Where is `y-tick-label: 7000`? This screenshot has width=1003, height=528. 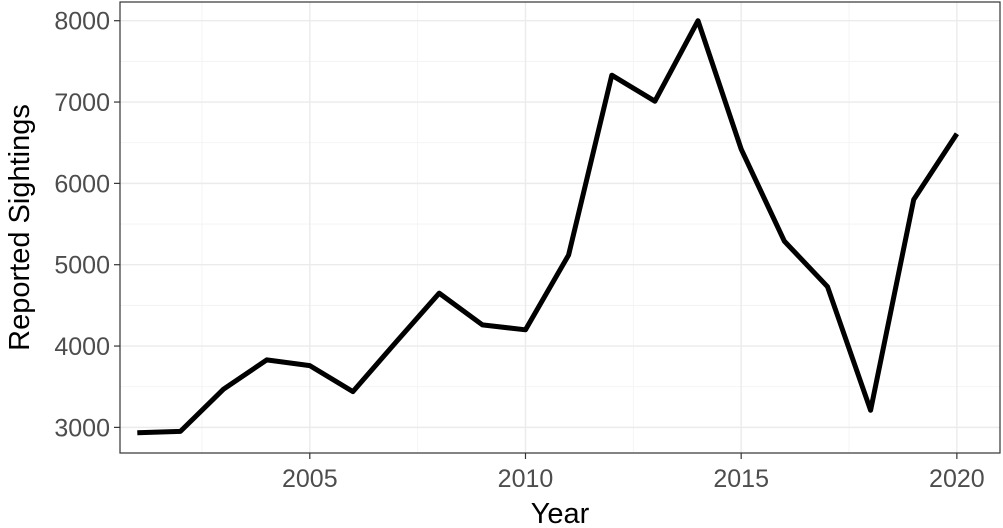
y-tick-label: 7000 is located at coordinates (82, 103).